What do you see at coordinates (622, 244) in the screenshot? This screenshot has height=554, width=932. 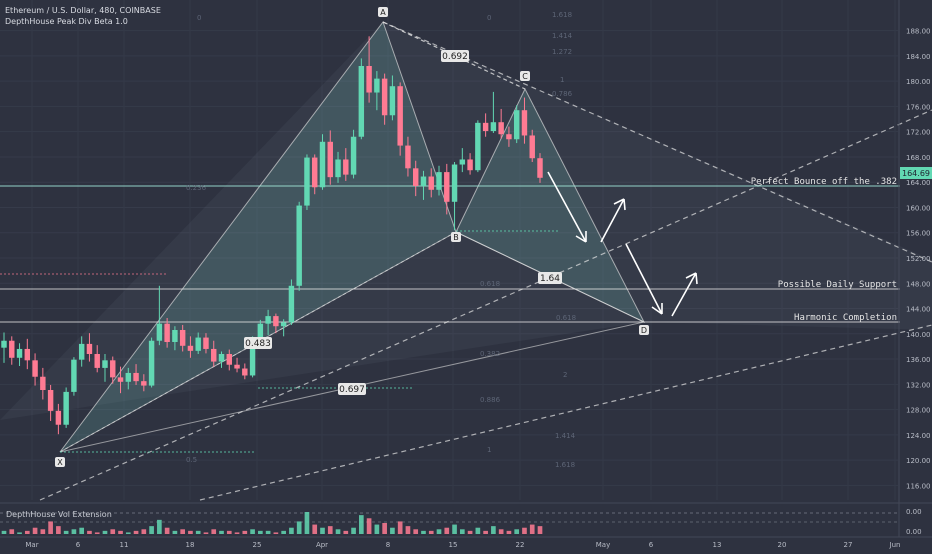 I see `projection-arrows` at bounding box center [622, 244].